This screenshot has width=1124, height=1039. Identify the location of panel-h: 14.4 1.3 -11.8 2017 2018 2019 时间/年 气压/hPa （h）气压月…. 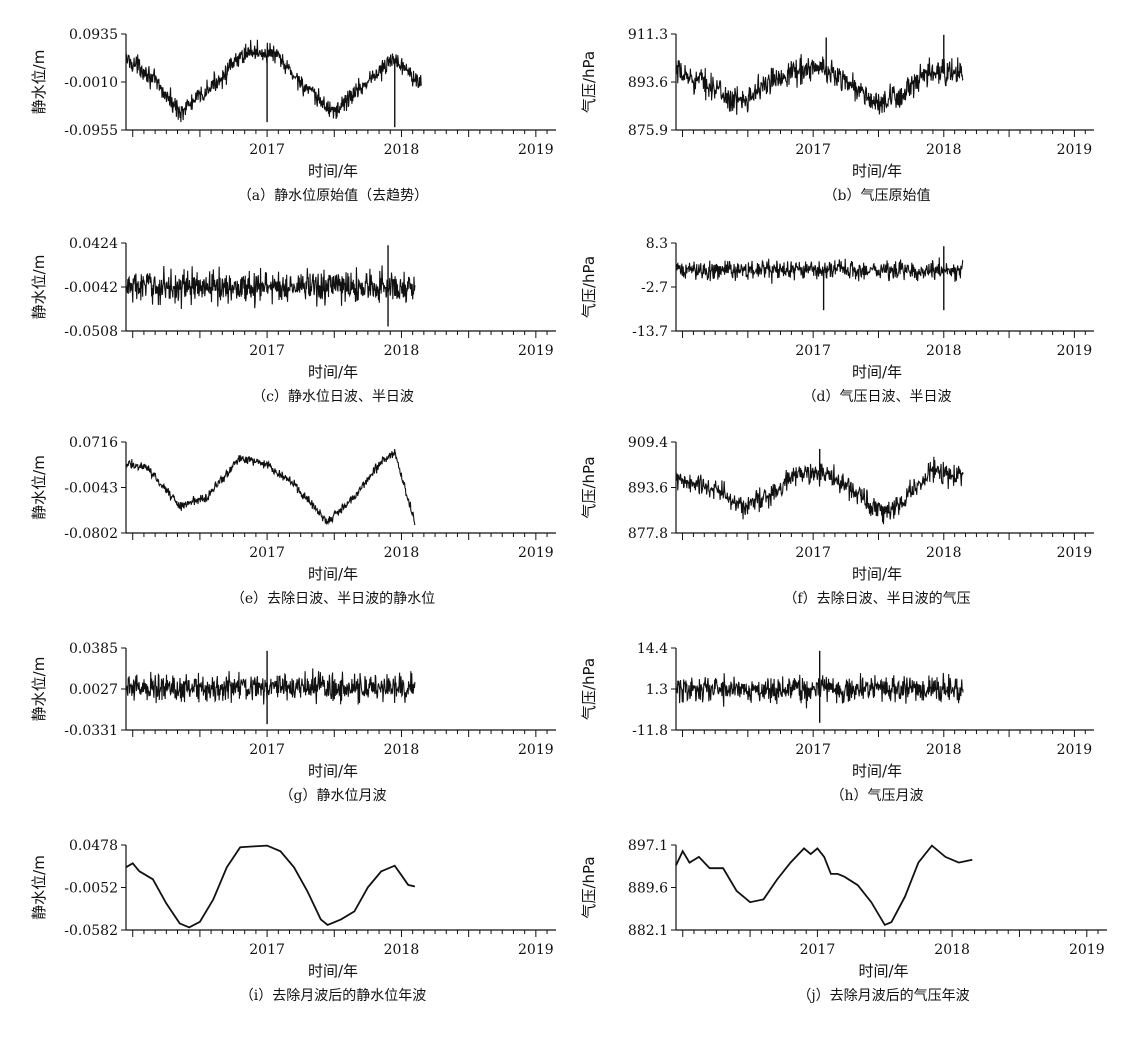
(843, 724).